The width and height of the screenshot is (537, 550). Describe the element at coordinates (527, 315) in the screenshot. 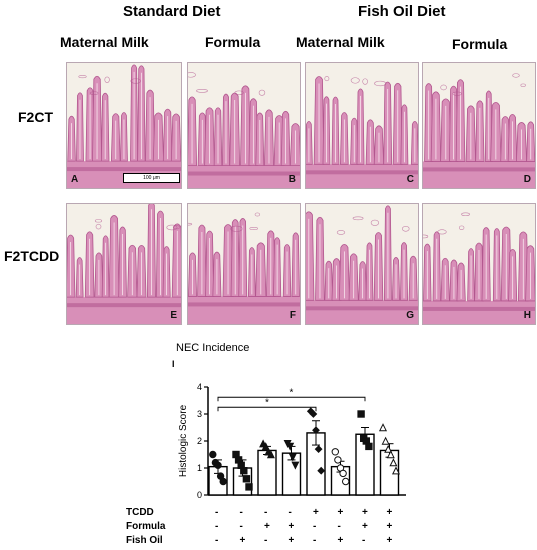

I see `panel-letter: H` at that location.